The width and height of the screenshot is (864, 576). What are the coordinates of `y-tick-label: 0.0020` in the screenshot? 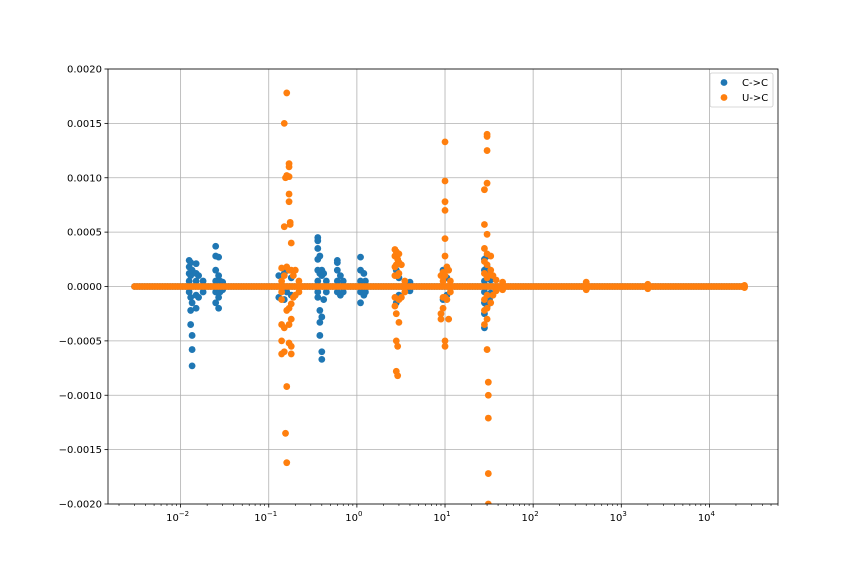 It's located at (84, 70).